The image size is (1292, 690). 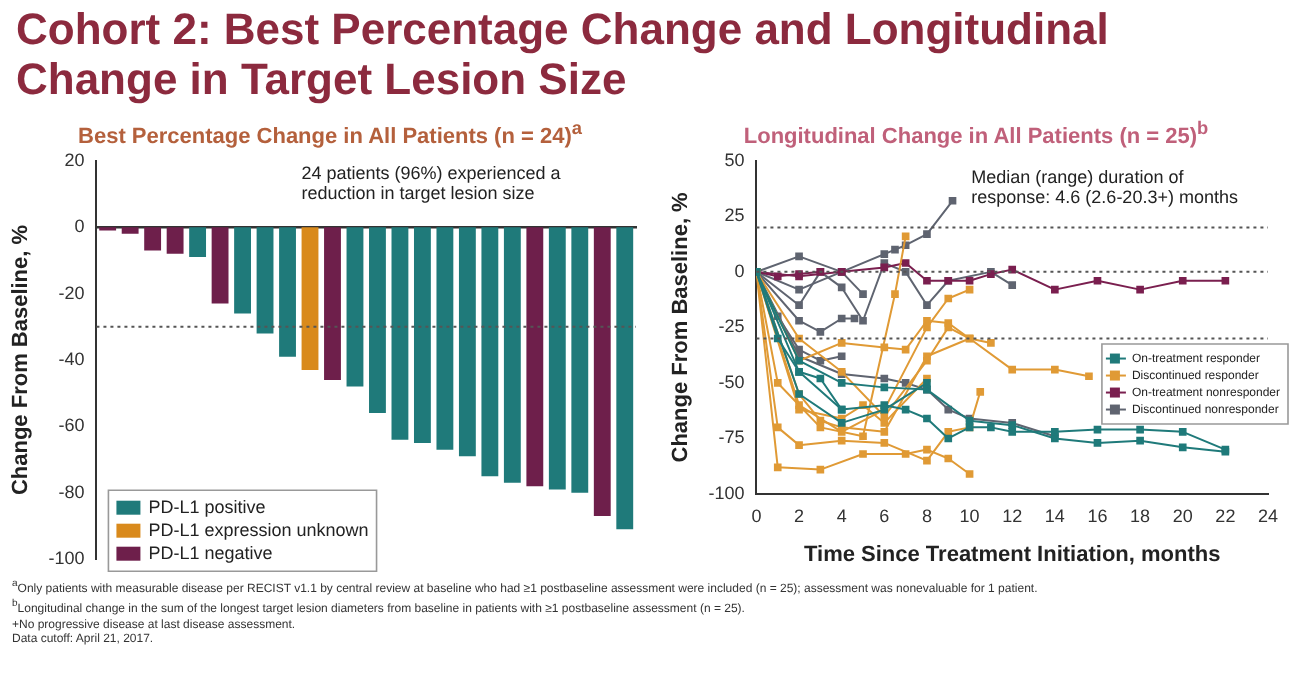 I want to click on legend-label: PD-L1 expression unknown, so click(x=258, y=529).